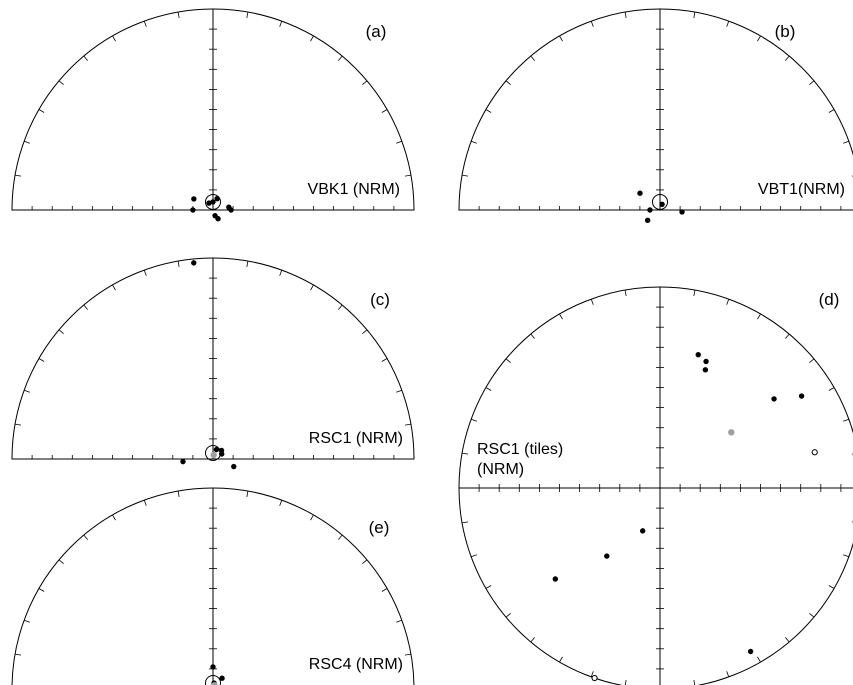 The image size is (853, 685). I want to click on panel-d-label-line1: RSC1 (tiles), so click(520, 449).